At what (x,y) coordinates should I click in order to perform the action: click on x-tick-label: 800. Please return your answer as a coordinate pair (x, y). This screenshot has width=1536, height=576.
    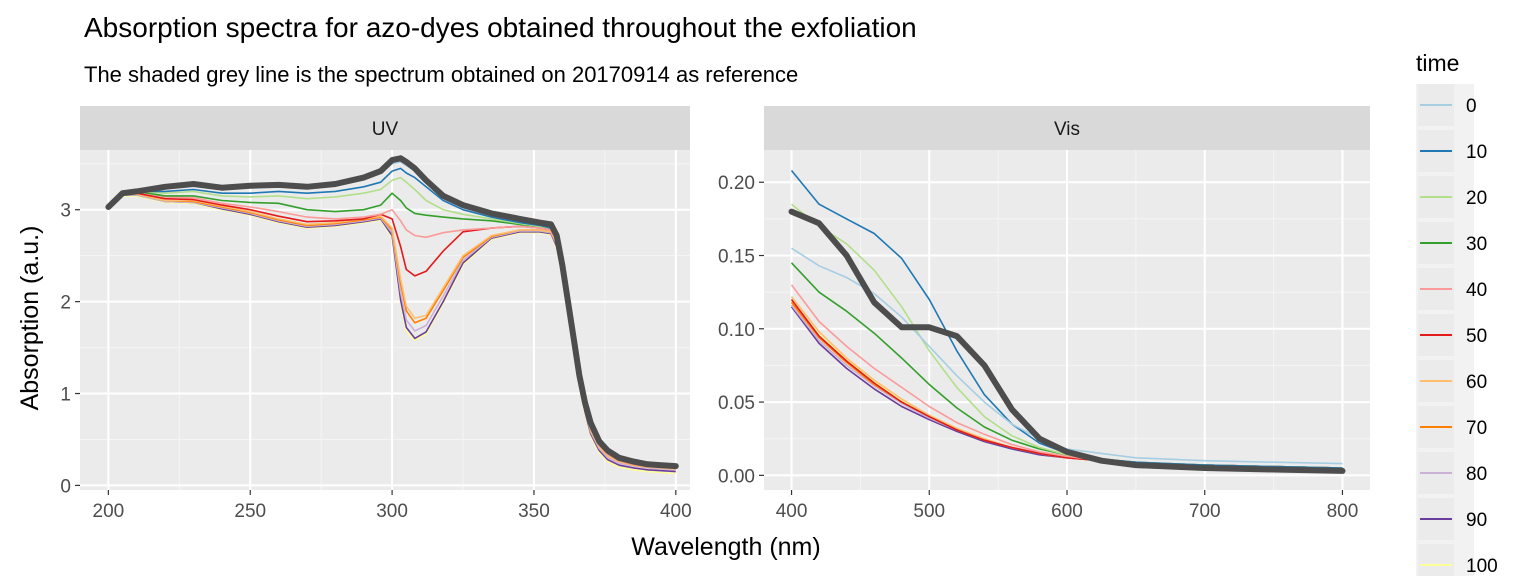
    Looking at the image, I should click on (1343, 511).